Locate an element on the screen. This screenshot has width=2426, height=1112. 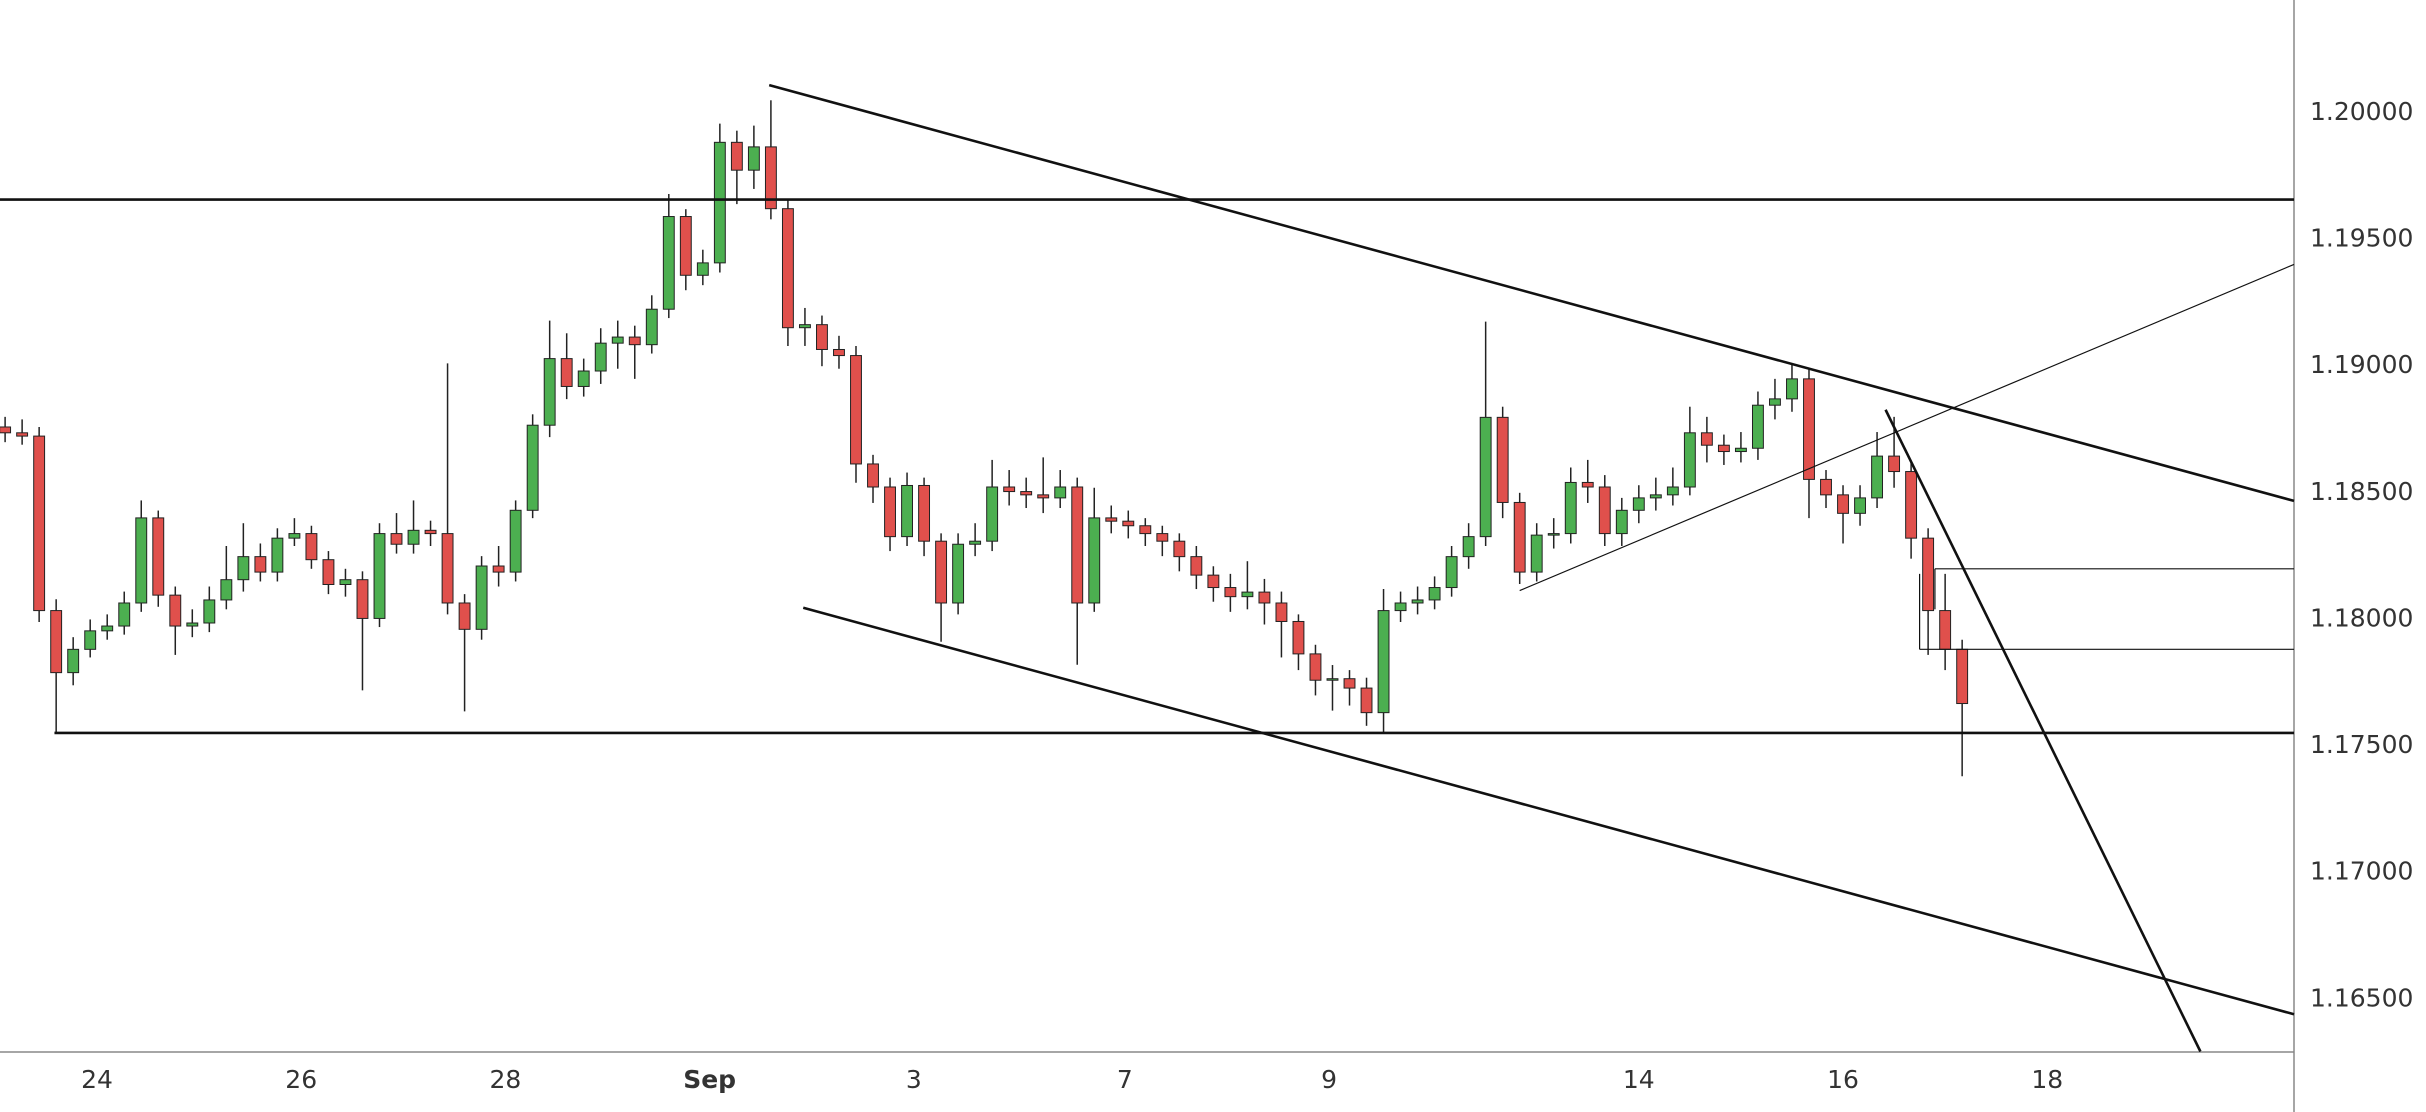
y-tick-label: 1.16500 is located at coordinates (2361, 997).